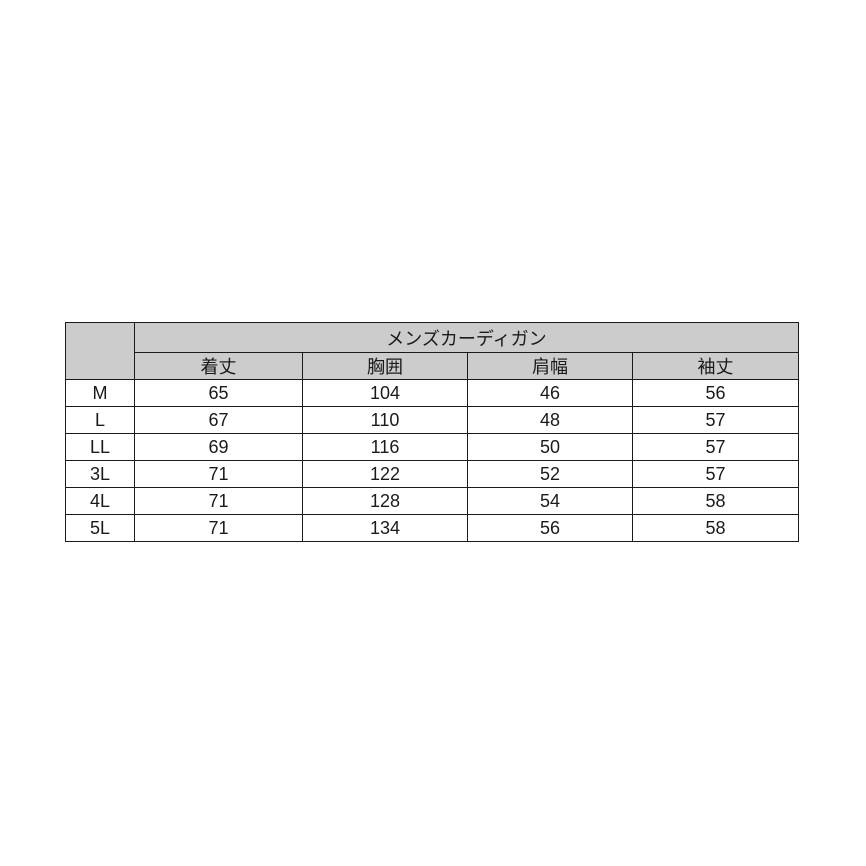 This screenshot has width=866, height=866. I want to click on size-value-cell: 65, so click(218, 393).